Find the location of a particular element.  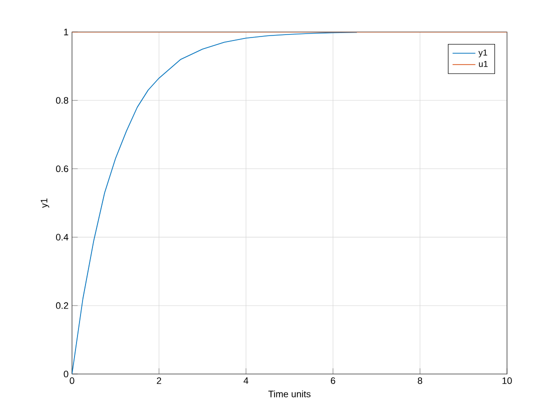

y-tick-label: 0.2 is located at coordinates (62, 305).